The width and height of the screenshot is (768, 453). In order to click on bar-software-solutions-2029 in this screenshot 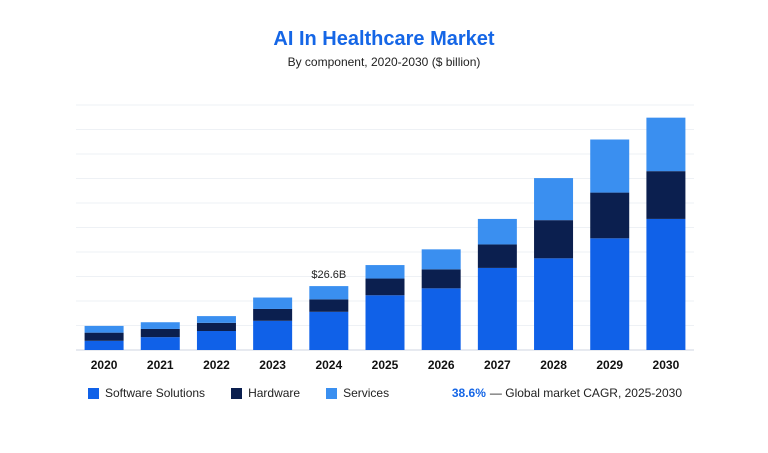, I will do `click(610, 294)`.